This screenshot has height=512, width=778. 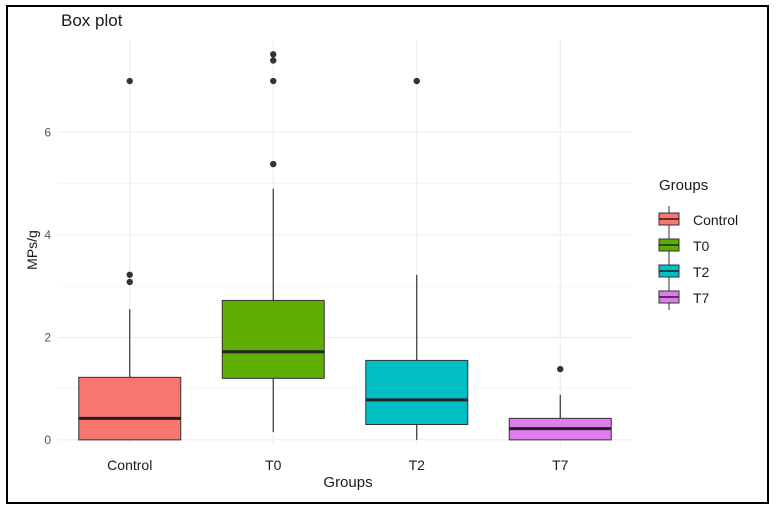 I want to click on x-tick-label: T2, so click(x=417, y=465).